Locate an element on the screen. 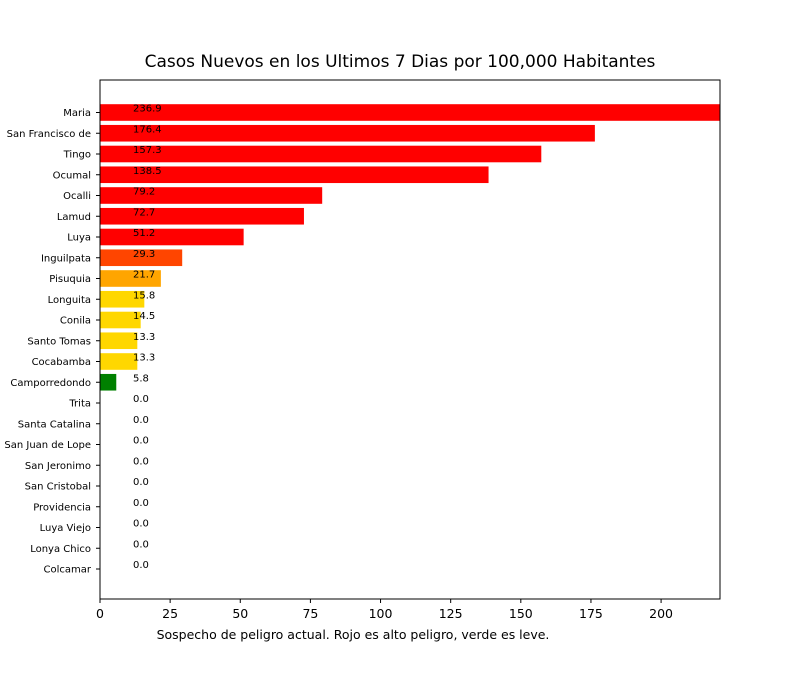 This screenshot has width=800, height=673. y-tick-label: Santa Catalina is located at coordinates (54, 424).